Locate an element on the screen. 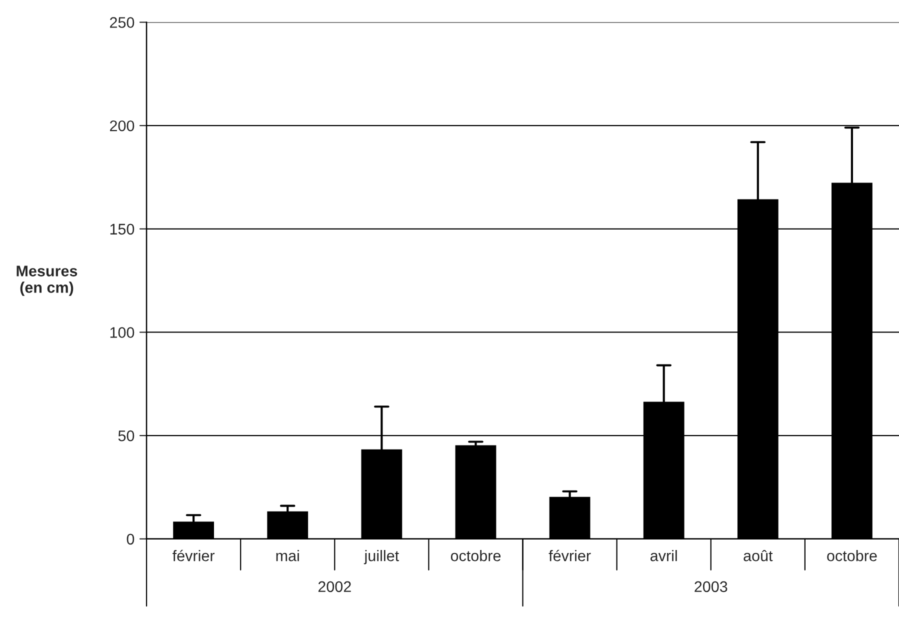 The height and width of the screenshot is (618, 899). y-tick-label: 50 is located at coordinates (126, 436).